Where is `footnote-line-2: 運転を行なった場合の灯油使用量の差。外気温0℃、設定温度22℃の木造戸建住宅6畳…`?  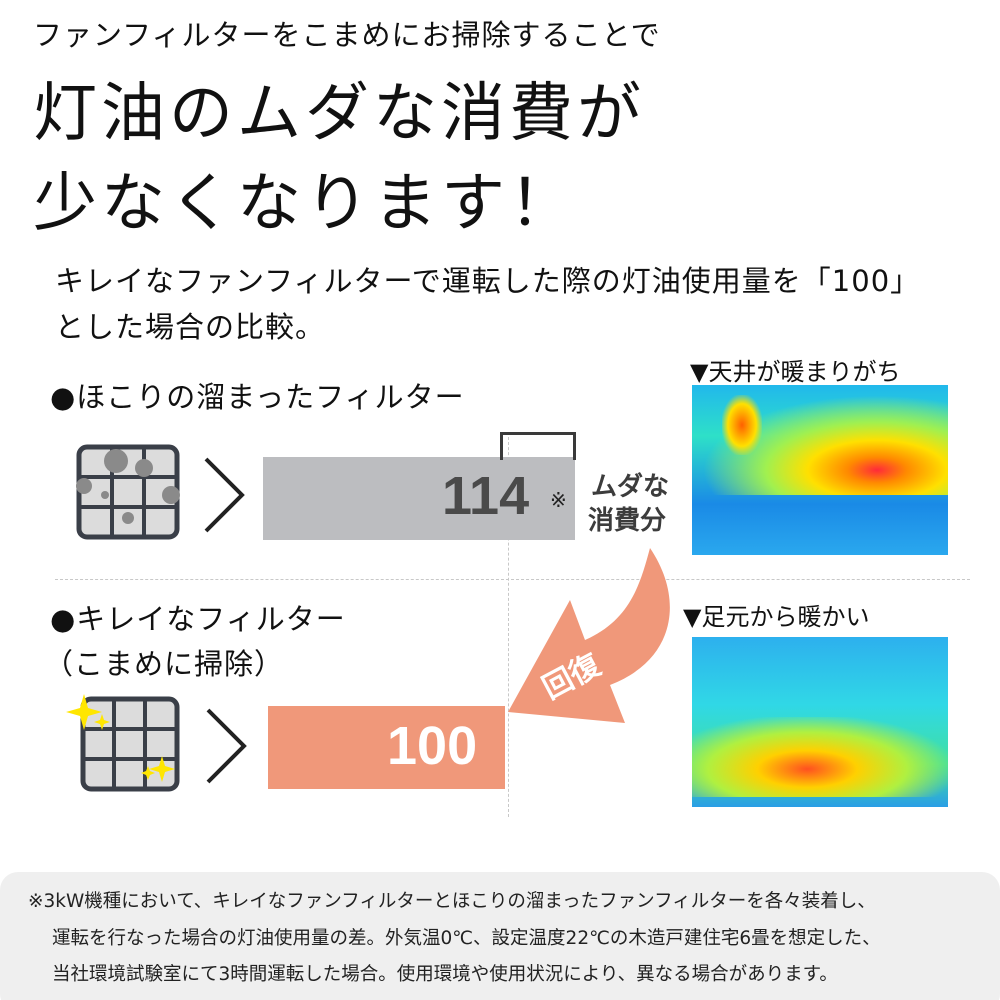
footnote-line-2: 運転を行なった場合の灯油使用量の差。外気温0℃、設定温度22℃の木造戸建住宅6畳… is located at coordinates (466, 938).